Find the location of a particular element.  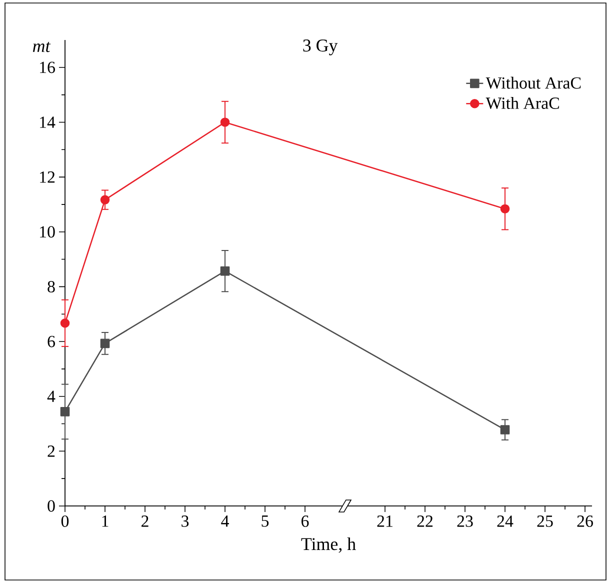

y-tick-label: 14 is located at coordinates (48, 122).